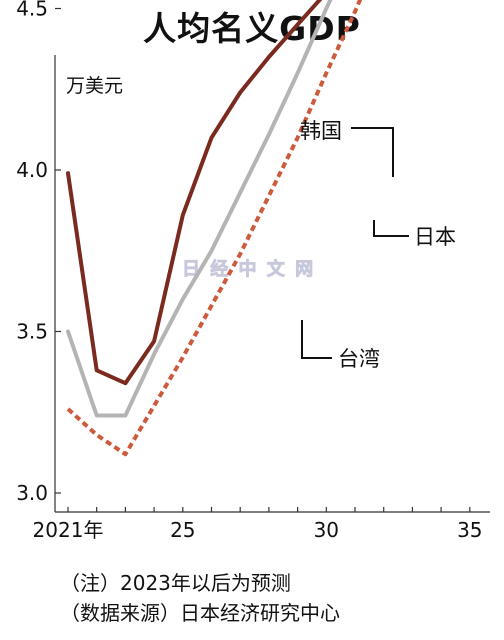 The image size is (504, 640). Describe the element at coordinates (32, 493) in the screenshot. I see `y-tick-label: 3.0` at that location.